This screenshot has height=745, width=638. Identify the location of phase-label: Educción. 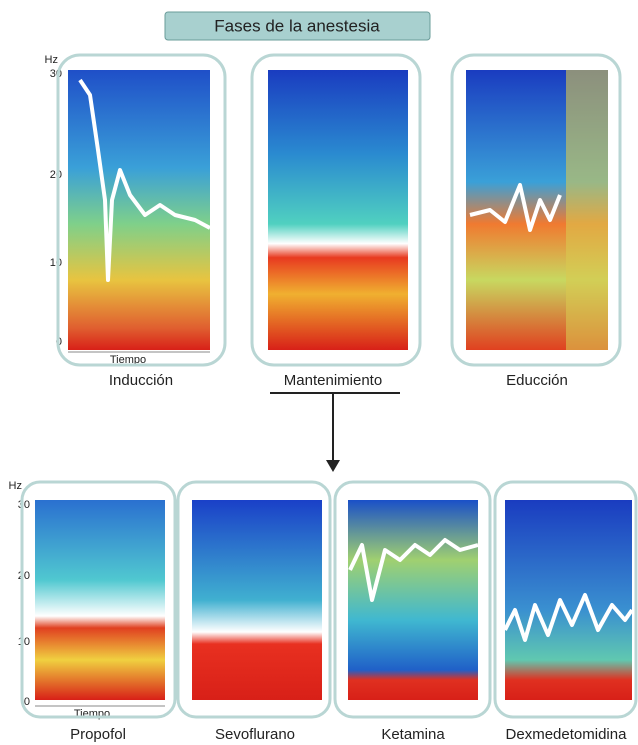
(537, 380).